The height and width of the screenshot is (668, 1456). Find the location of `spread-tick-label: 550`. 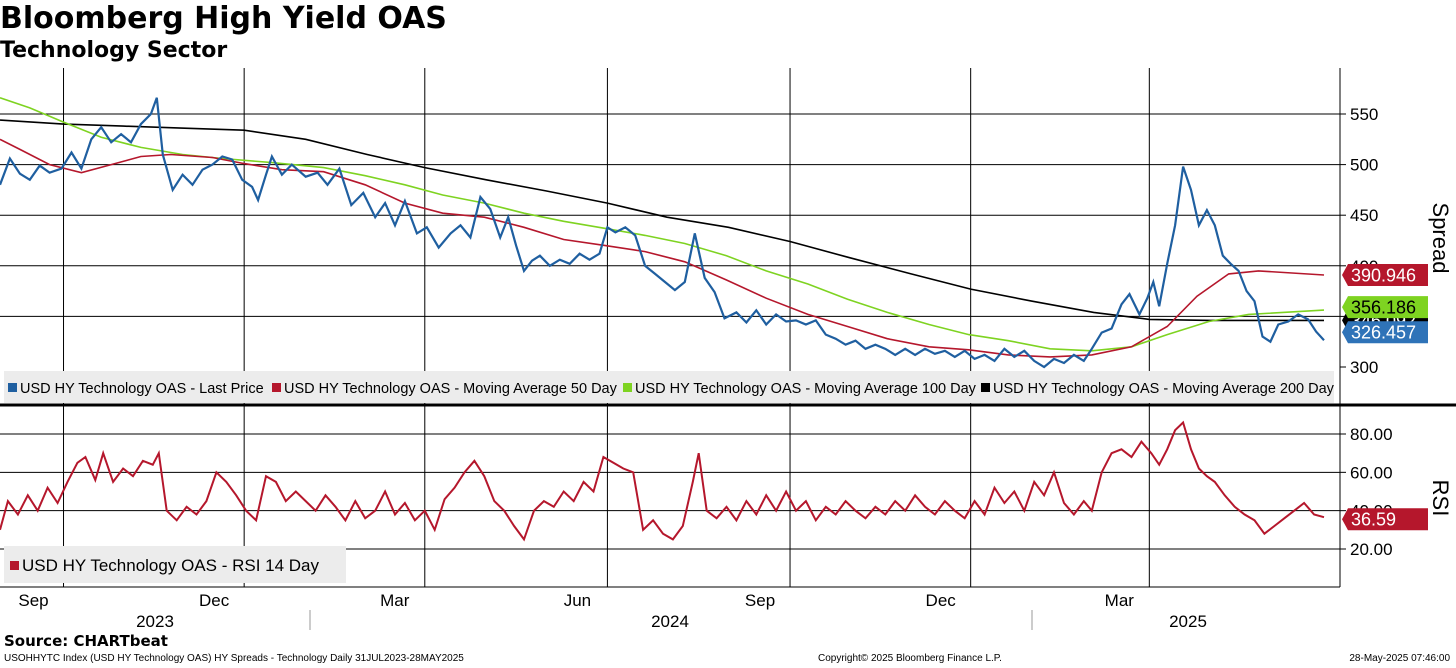

spread-tick-label: 550 is located at coordinates (1364, 114).